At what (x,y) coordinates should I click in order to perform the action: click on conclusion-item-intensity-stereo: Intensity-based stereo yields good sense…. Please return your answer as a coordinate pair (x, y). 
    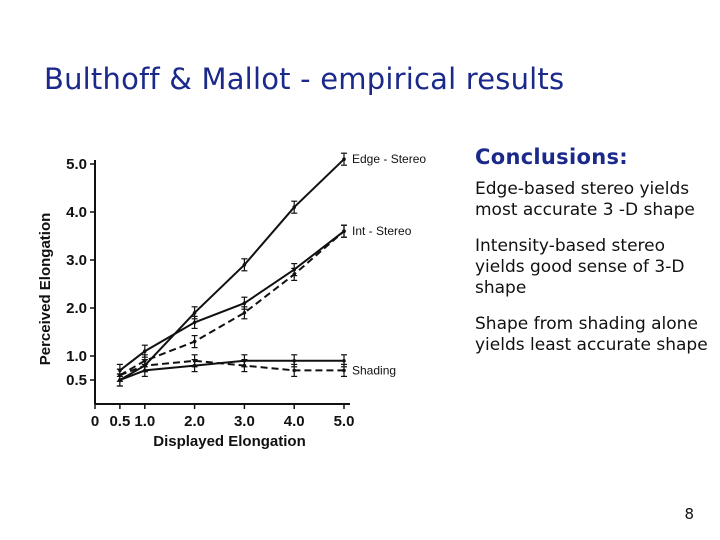
    Looking at the image, I should click on (580, 267).